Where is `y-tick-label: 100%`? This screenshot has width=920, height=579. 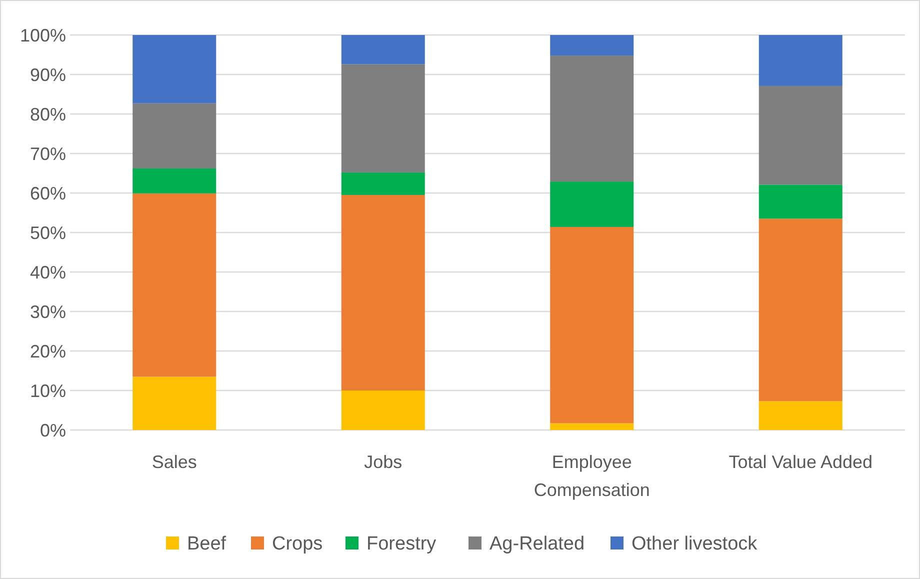 y-tick-label: 100% is located at coordinates (43, 35).